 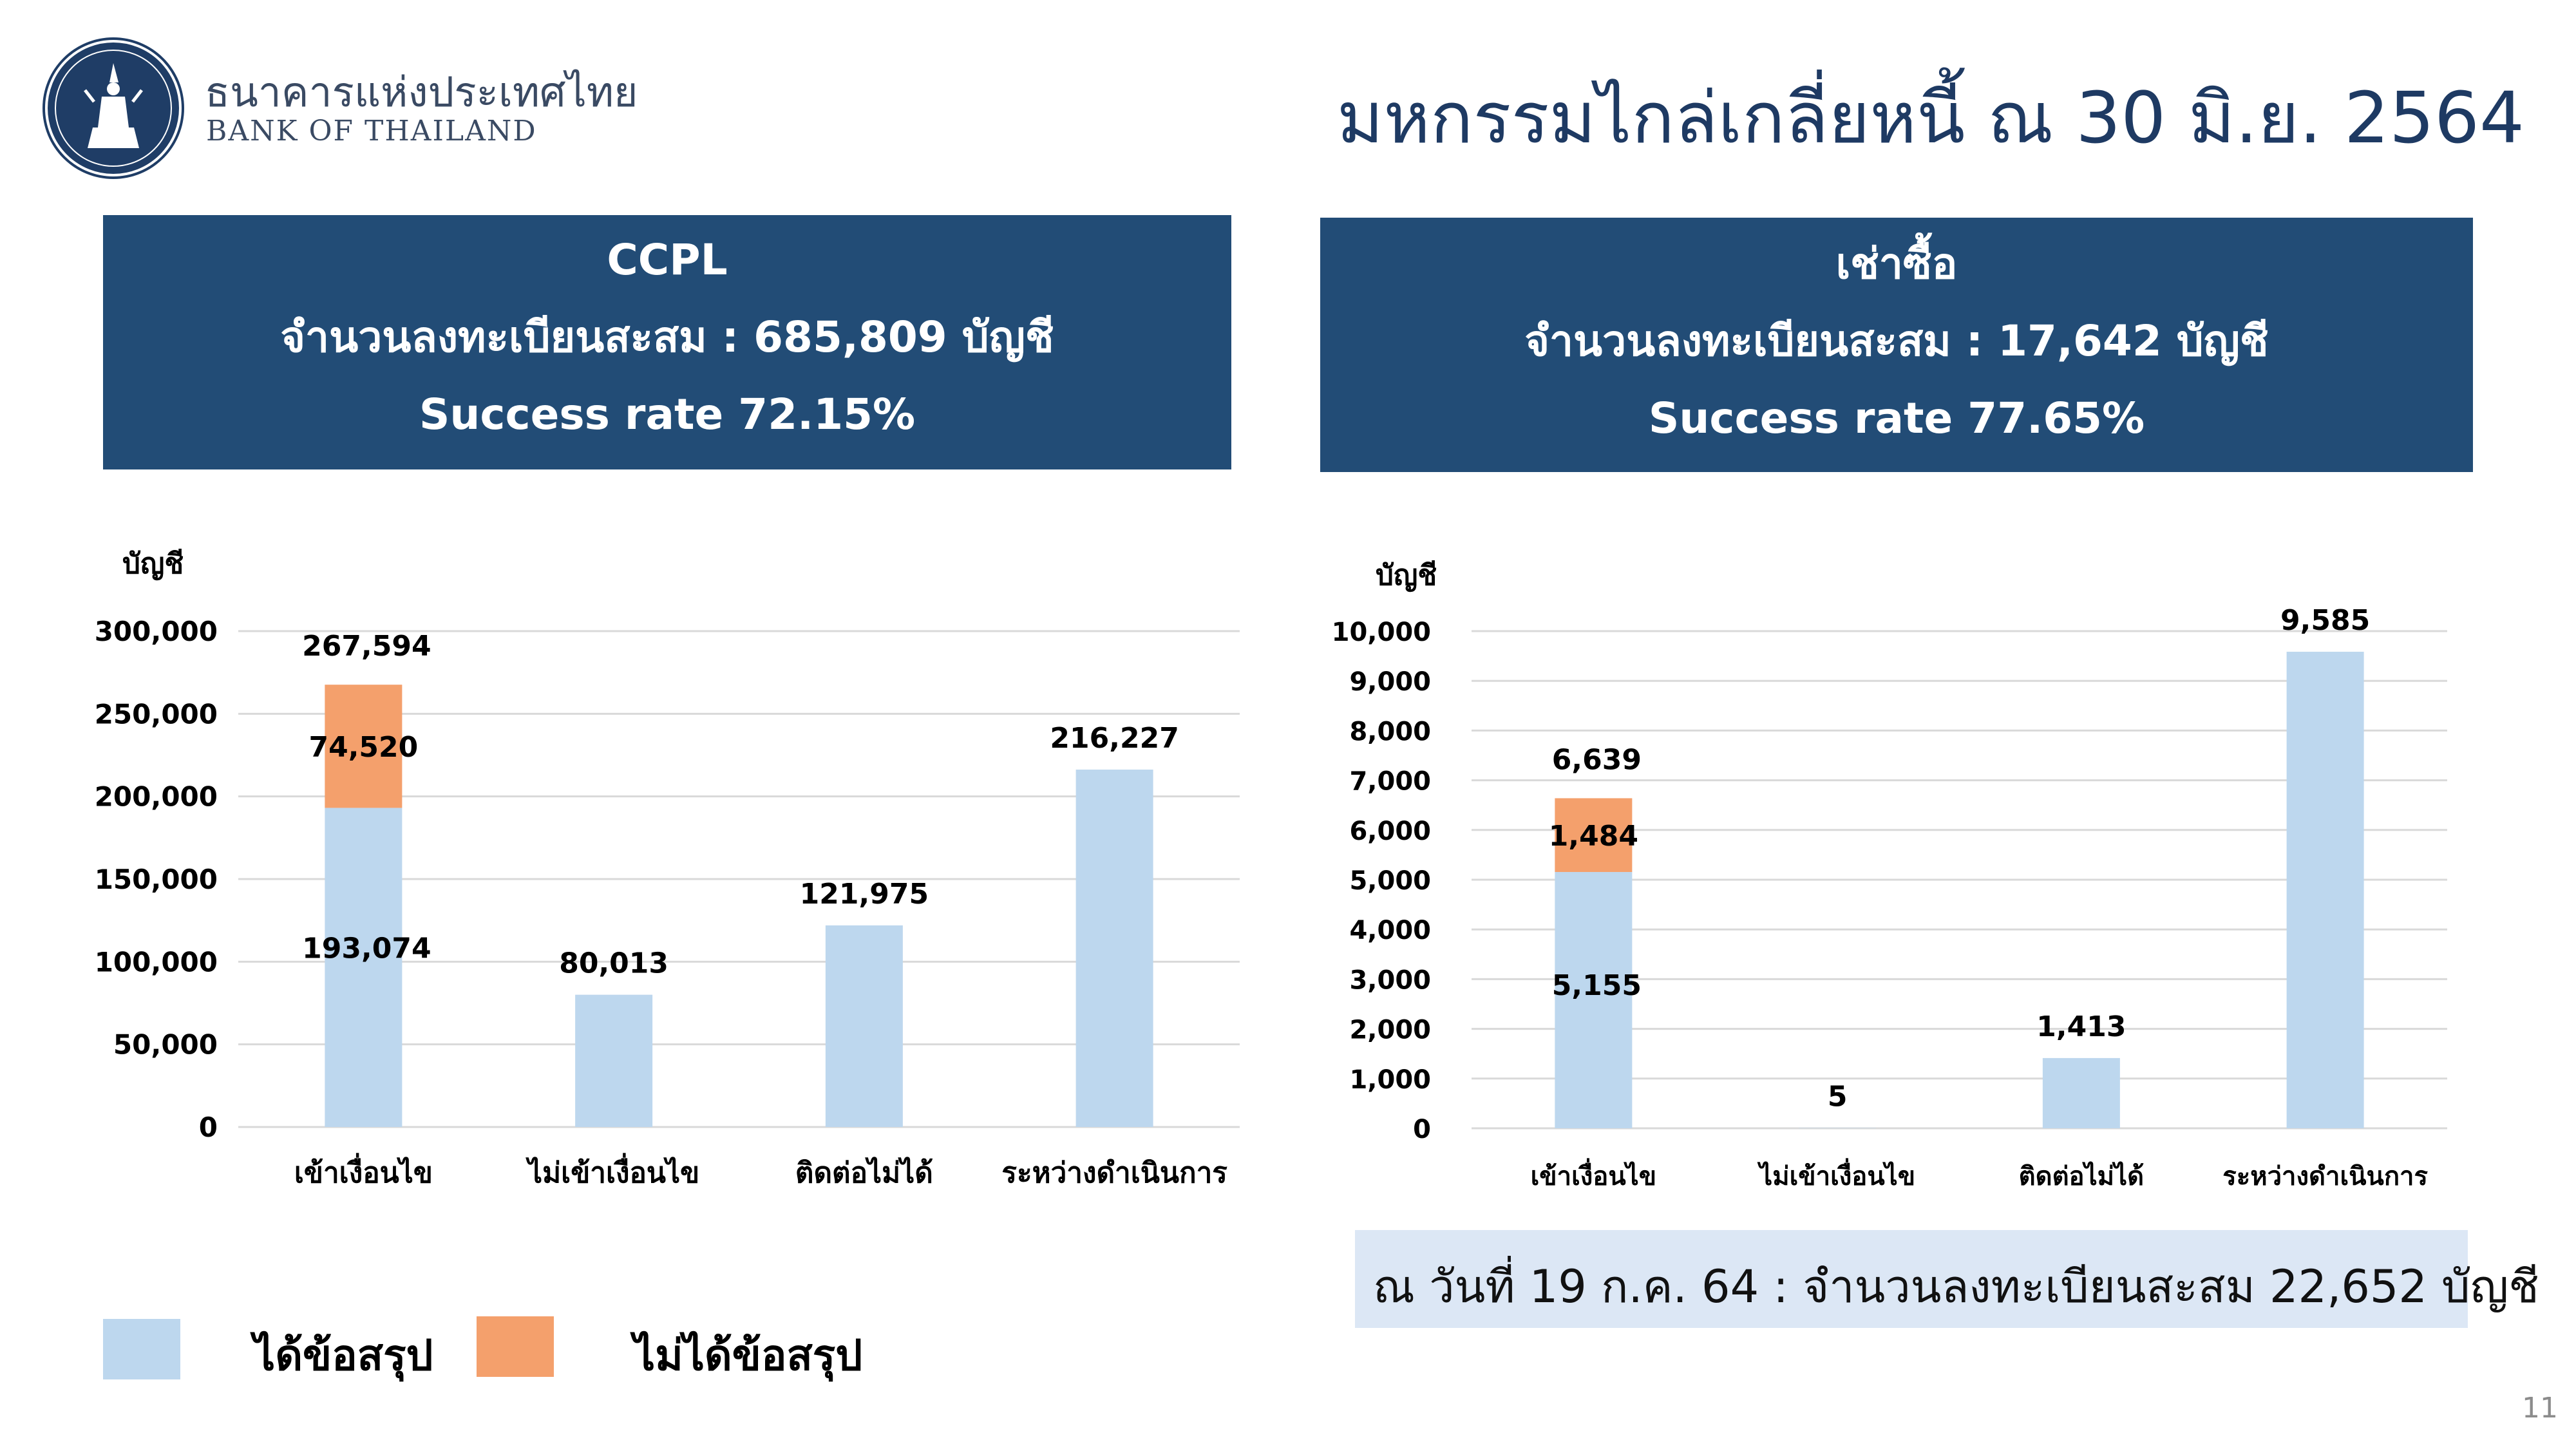 What do you see at coordinates (156, 714) in the screenshot?
I see `y-tick-label: 250,000` at bounding box center [156, 714].